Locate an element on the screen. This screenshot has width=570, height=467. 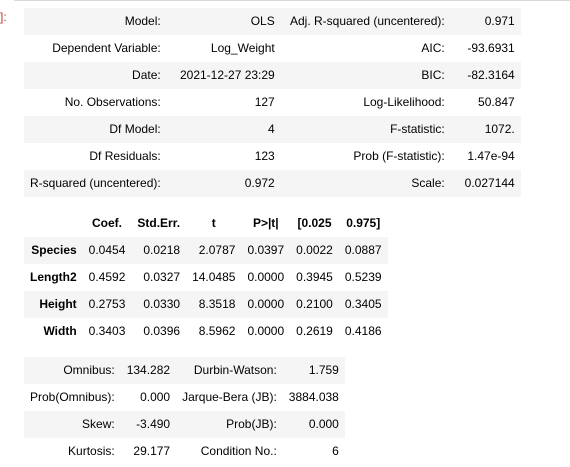
table-row: Kurtosis: 29.177 Condition No.: 6 is located at coordinates (184, 451).